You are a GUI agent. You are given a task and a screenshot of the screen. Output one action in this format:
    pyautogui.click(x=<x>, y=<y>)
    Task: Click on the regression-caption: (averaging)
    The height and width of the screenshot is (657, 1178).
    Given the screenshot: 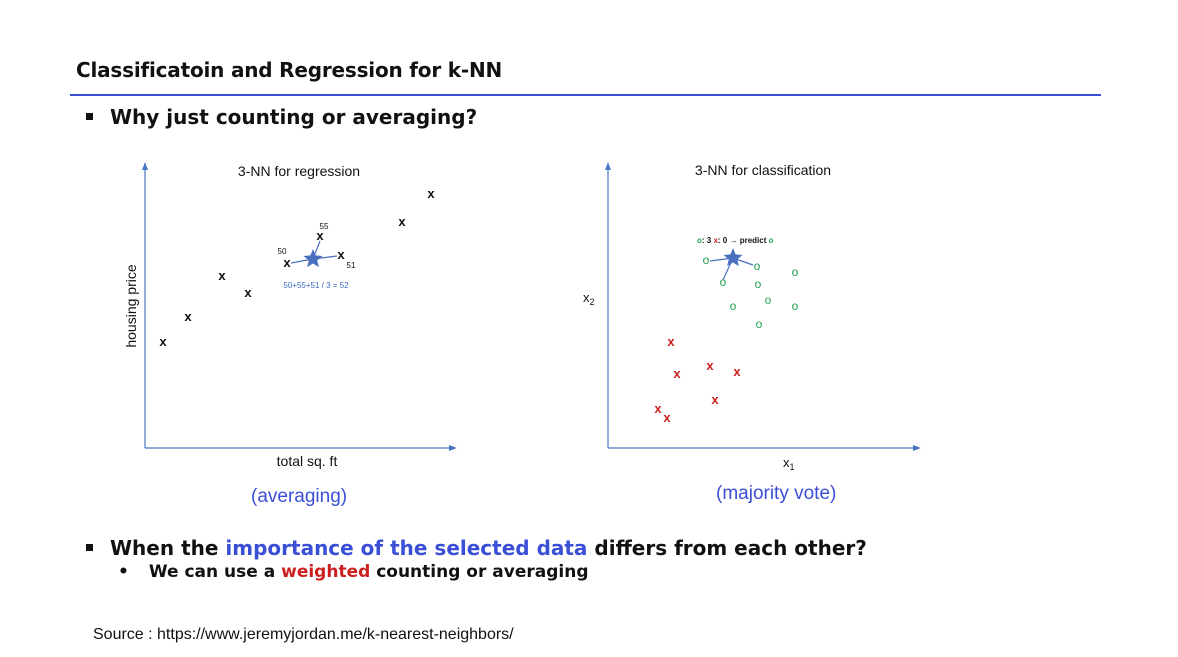 What is the action you would take?
    pyautogui.click(x=299, y=497)
    